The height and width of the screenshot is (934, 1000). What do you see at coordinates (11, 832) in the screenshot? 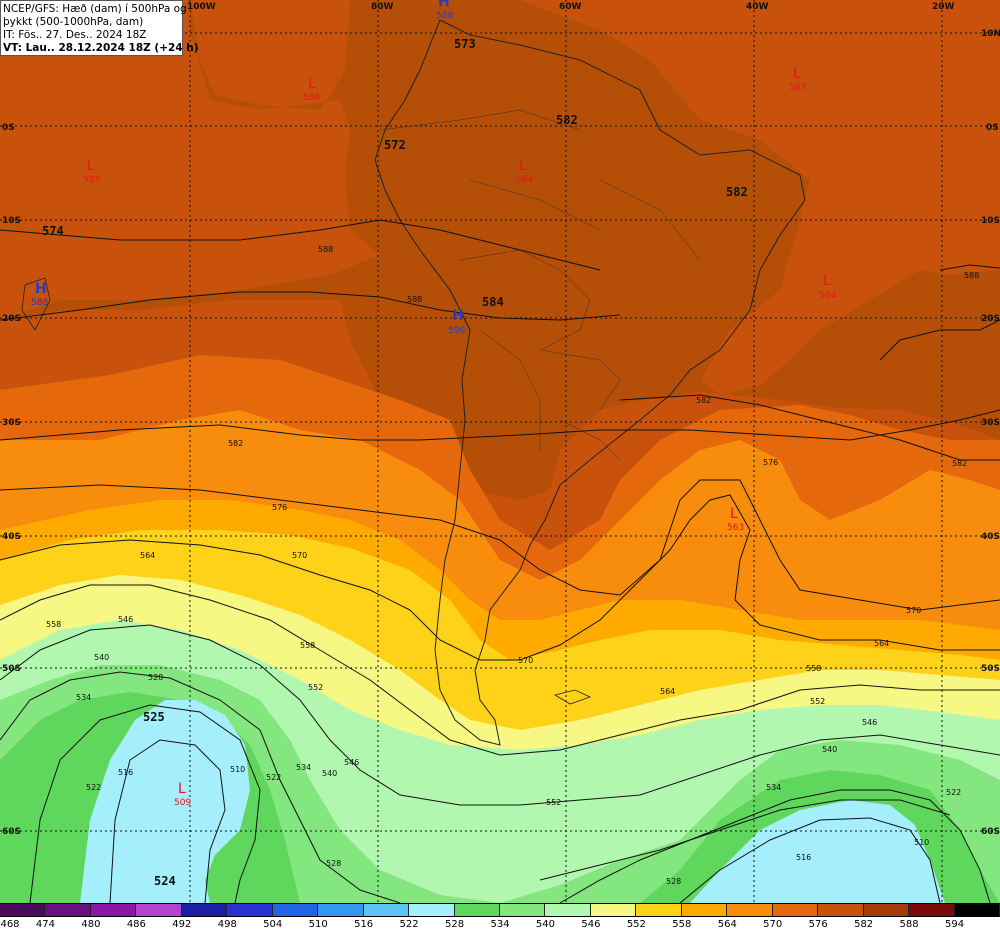
I see `lat-label-left-60s: 60S` at bounding box center [11, 832].